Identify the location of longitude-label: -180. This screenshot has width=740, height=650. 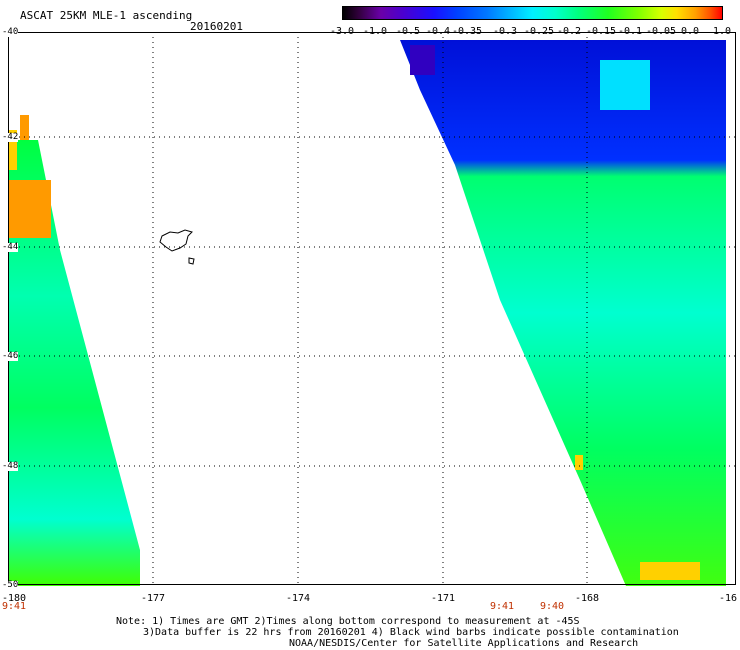
(14, 598).